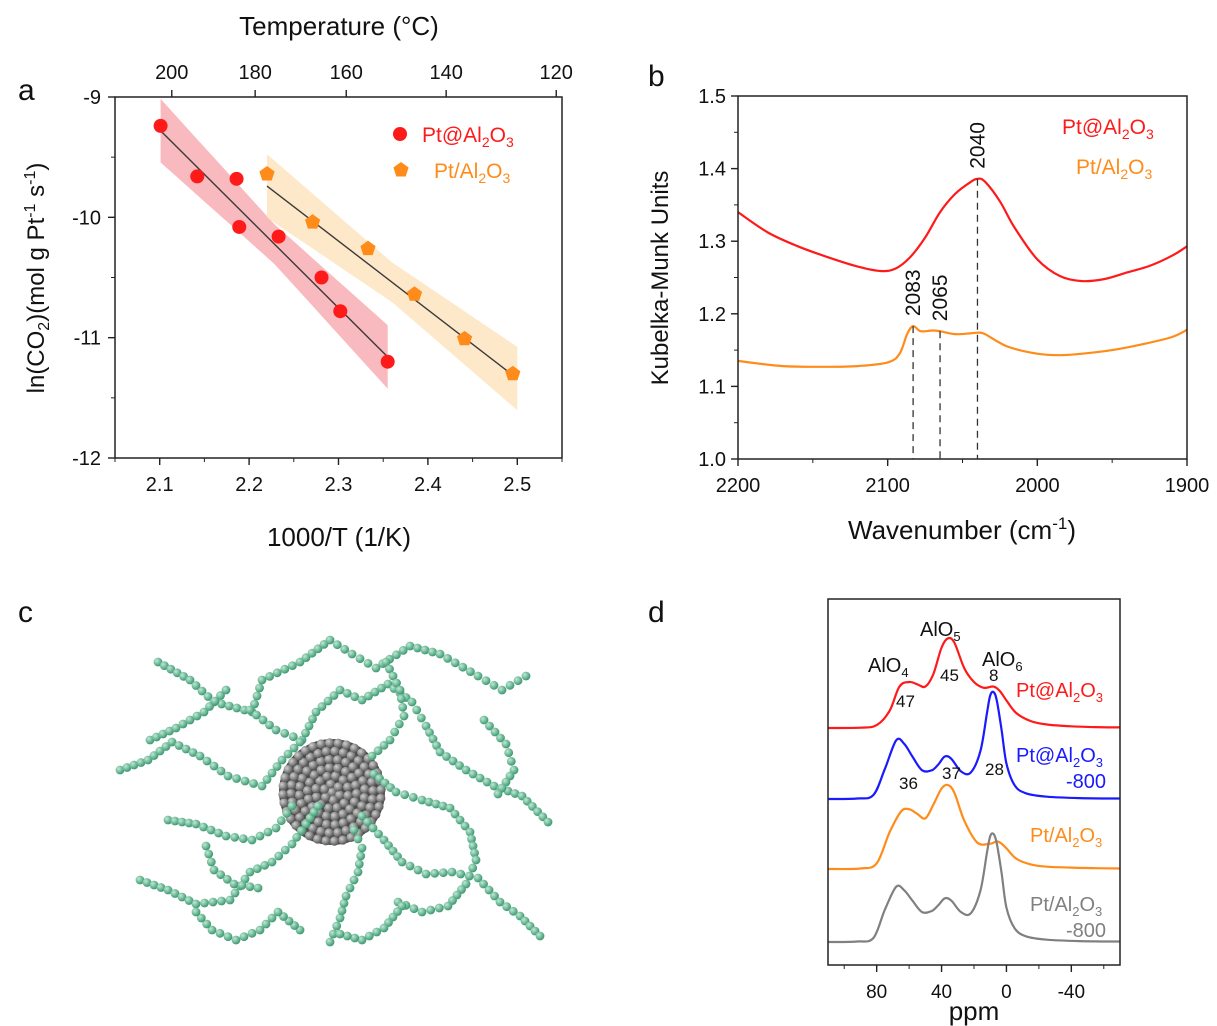 The image size is (1217, 1026). Describe the element at coordinates (346, 73) in the screenshot. I see `top-tick-label-2: 160` at that location.